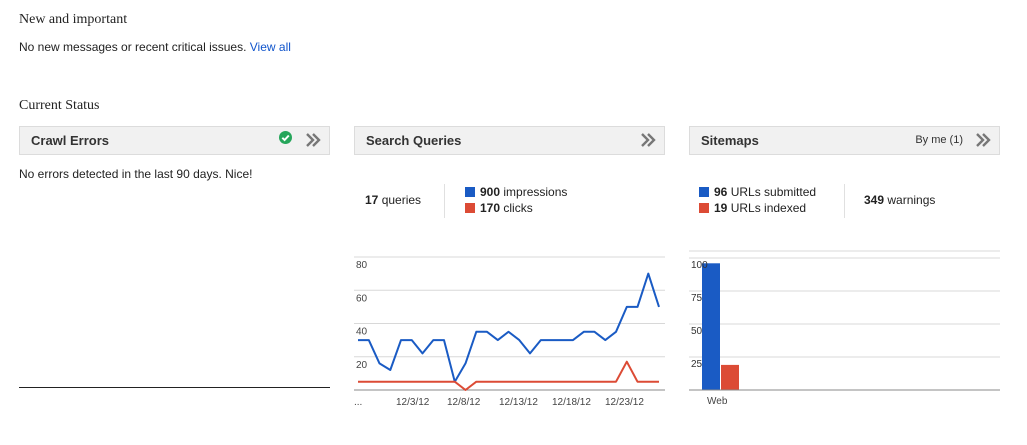 This screenshot has width=1027, height=445. What do you see at coordinates (508, 375) in the screenshot?
I see `clicks-line` at bounding box center [508, 375].